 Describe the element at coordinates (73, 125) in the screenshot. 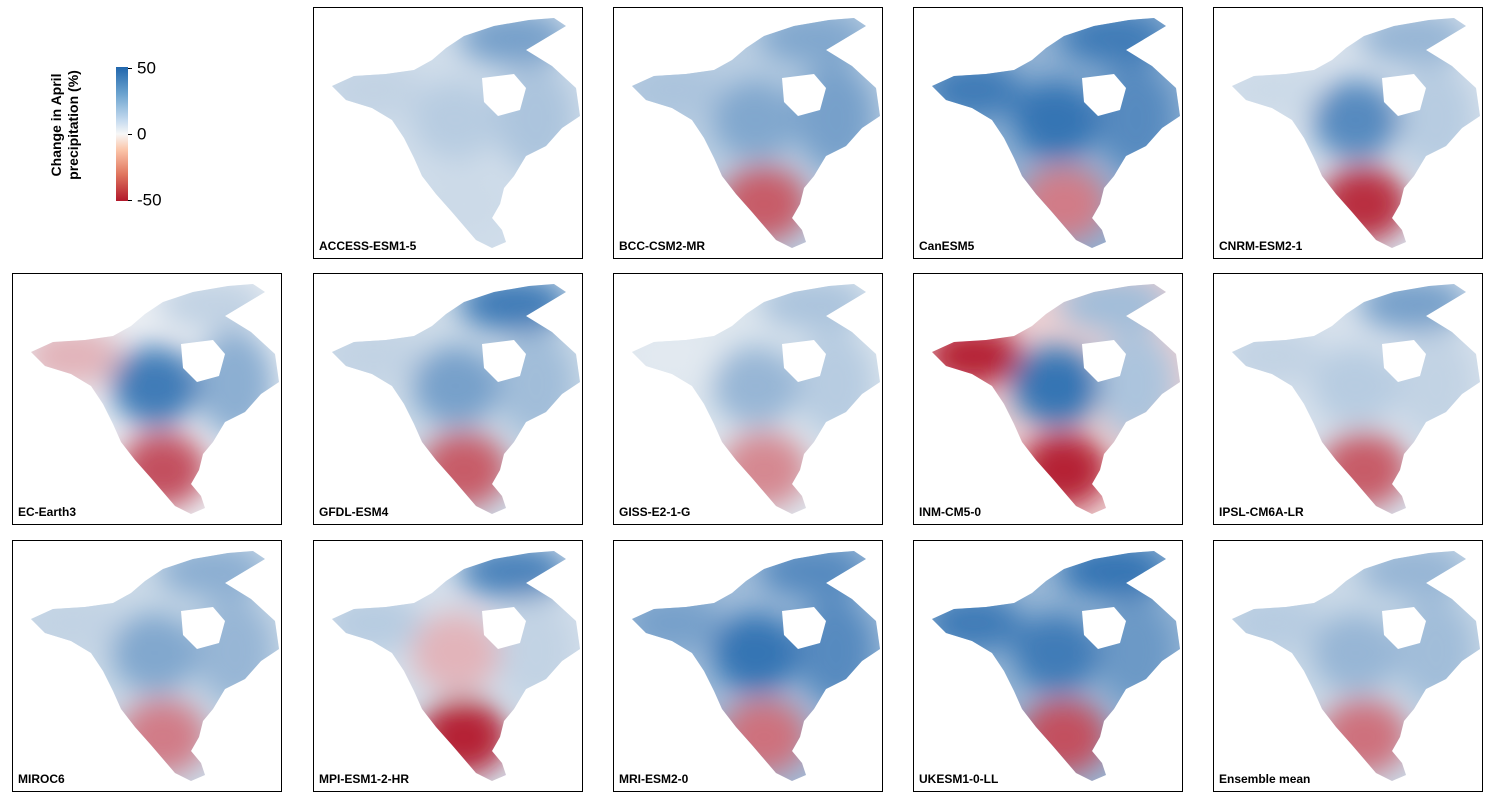

I see `legend-title-line2: precipitation (%)` at that location.